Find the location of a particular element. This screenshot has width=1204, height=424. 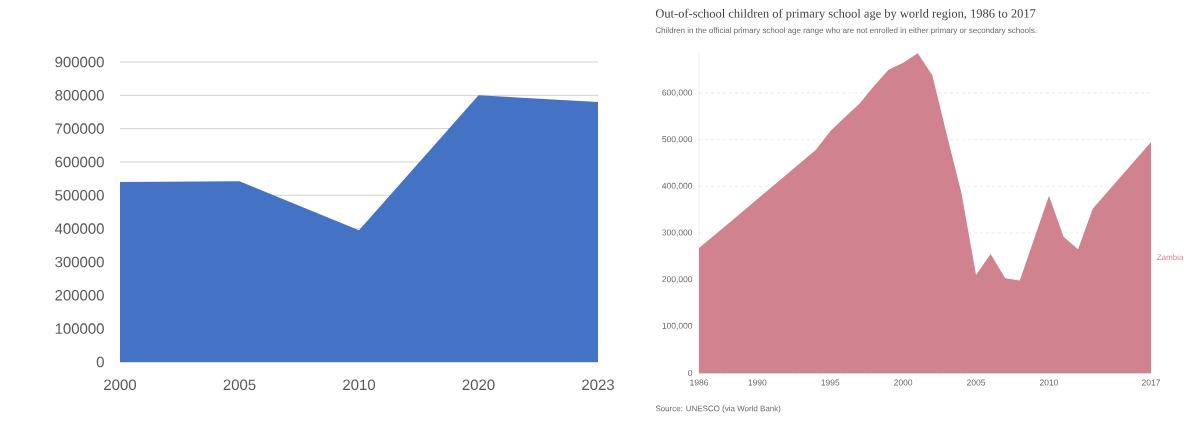

y-tick-label: 100000 is located at coordinates (79, 328).